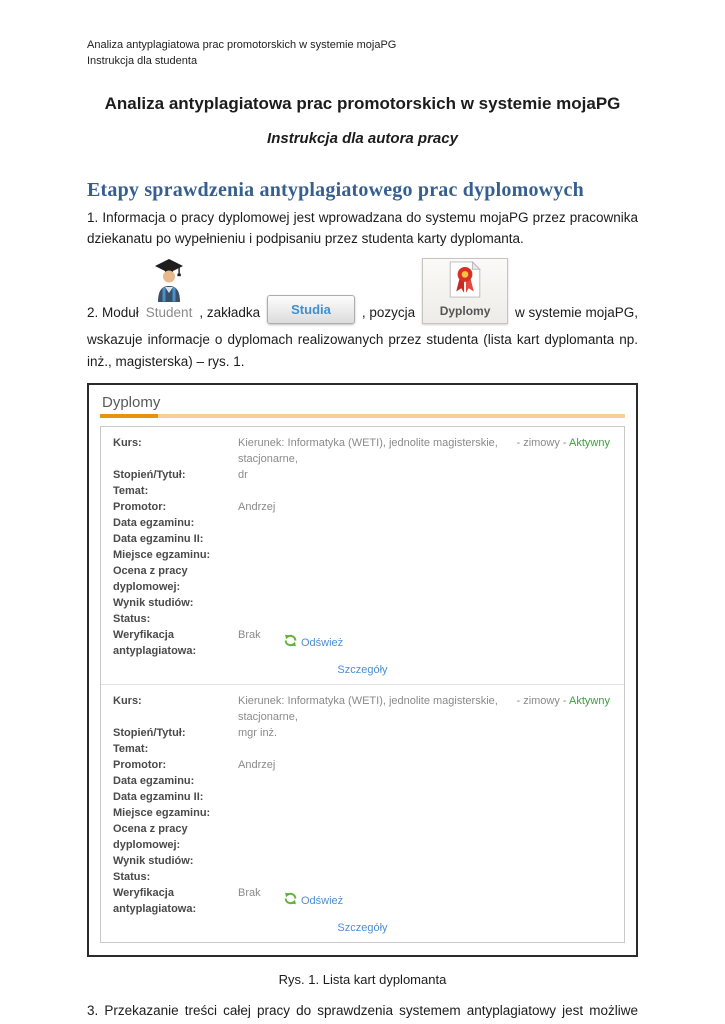 The height and width of the screenshot is (1024, 725). I want to click on header-line-2: Instrukcja dla studenta, so click(142, 60).